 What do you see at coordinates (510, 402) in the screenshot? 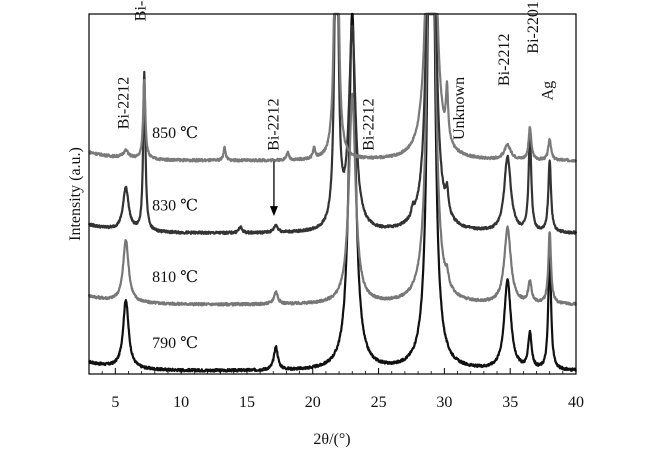
I see `x-tick-label: 35` at bounding box center [510, 402].